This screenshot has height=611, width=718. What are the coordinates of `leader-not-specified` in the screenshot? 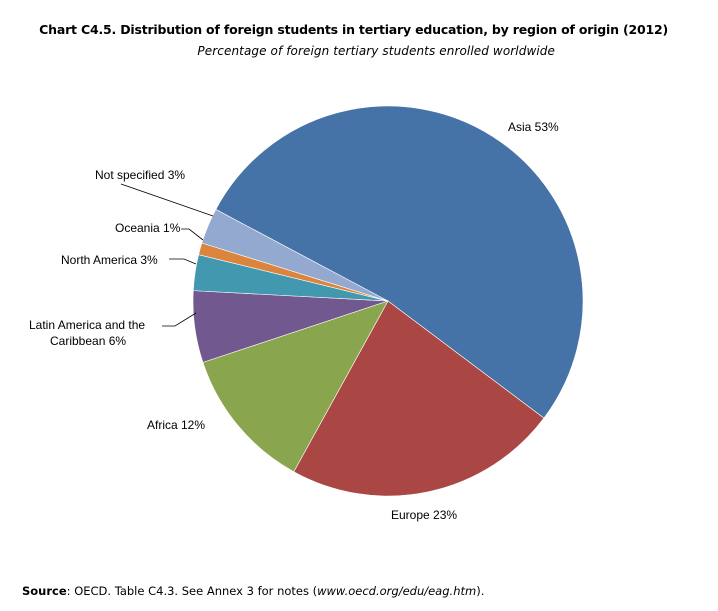 It's located at (167, 200).